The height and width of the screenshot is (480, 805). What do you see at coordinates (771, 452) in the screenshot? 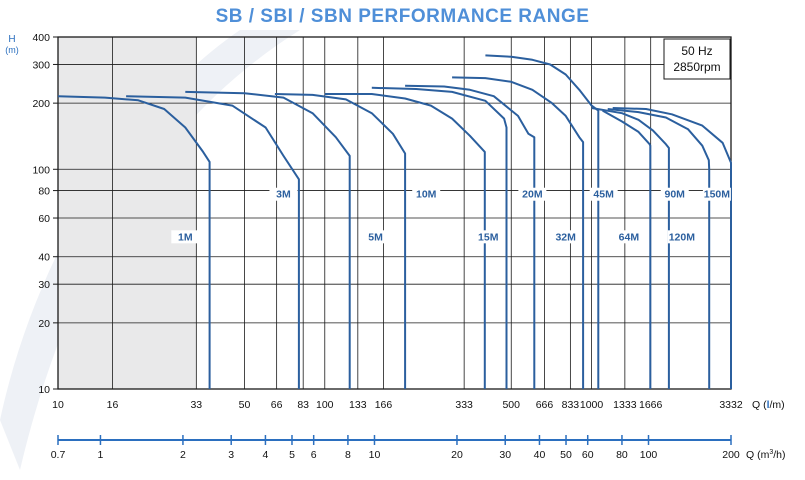
I see `secondary-axis-label-sup: 3` at bounding box center [771, 452].